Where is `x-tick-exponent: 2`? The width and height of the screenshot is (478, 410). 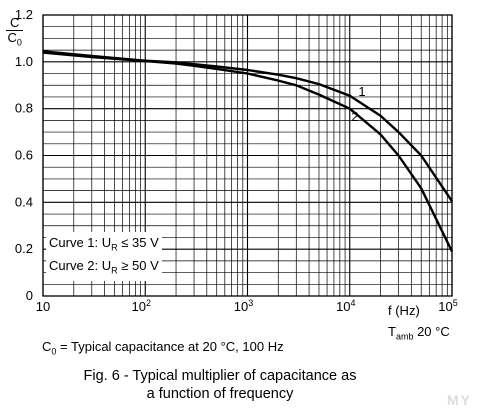
x-tick-exponent: 2 is located at coordinates (148, 303).